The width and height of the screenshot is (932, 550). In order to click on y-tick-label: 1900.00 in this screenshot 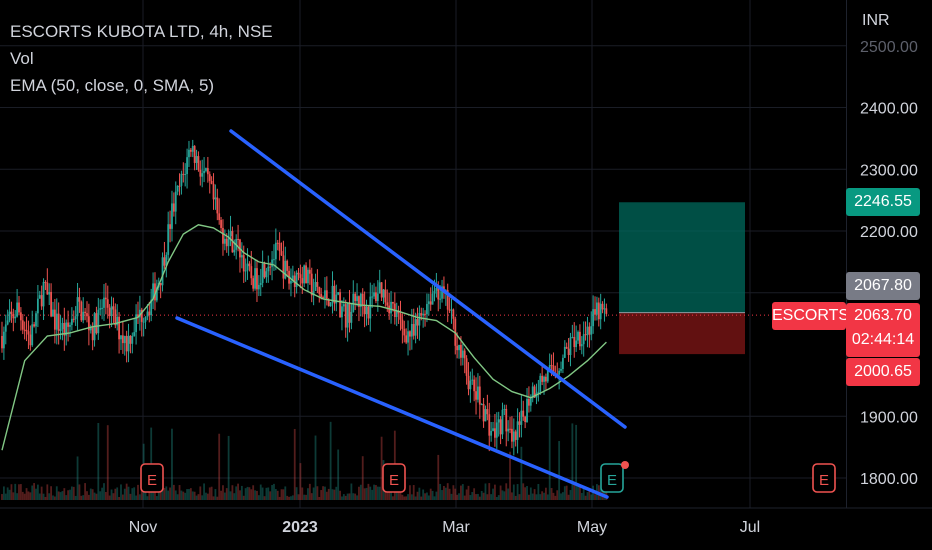, I will do `click(889, 417)`.